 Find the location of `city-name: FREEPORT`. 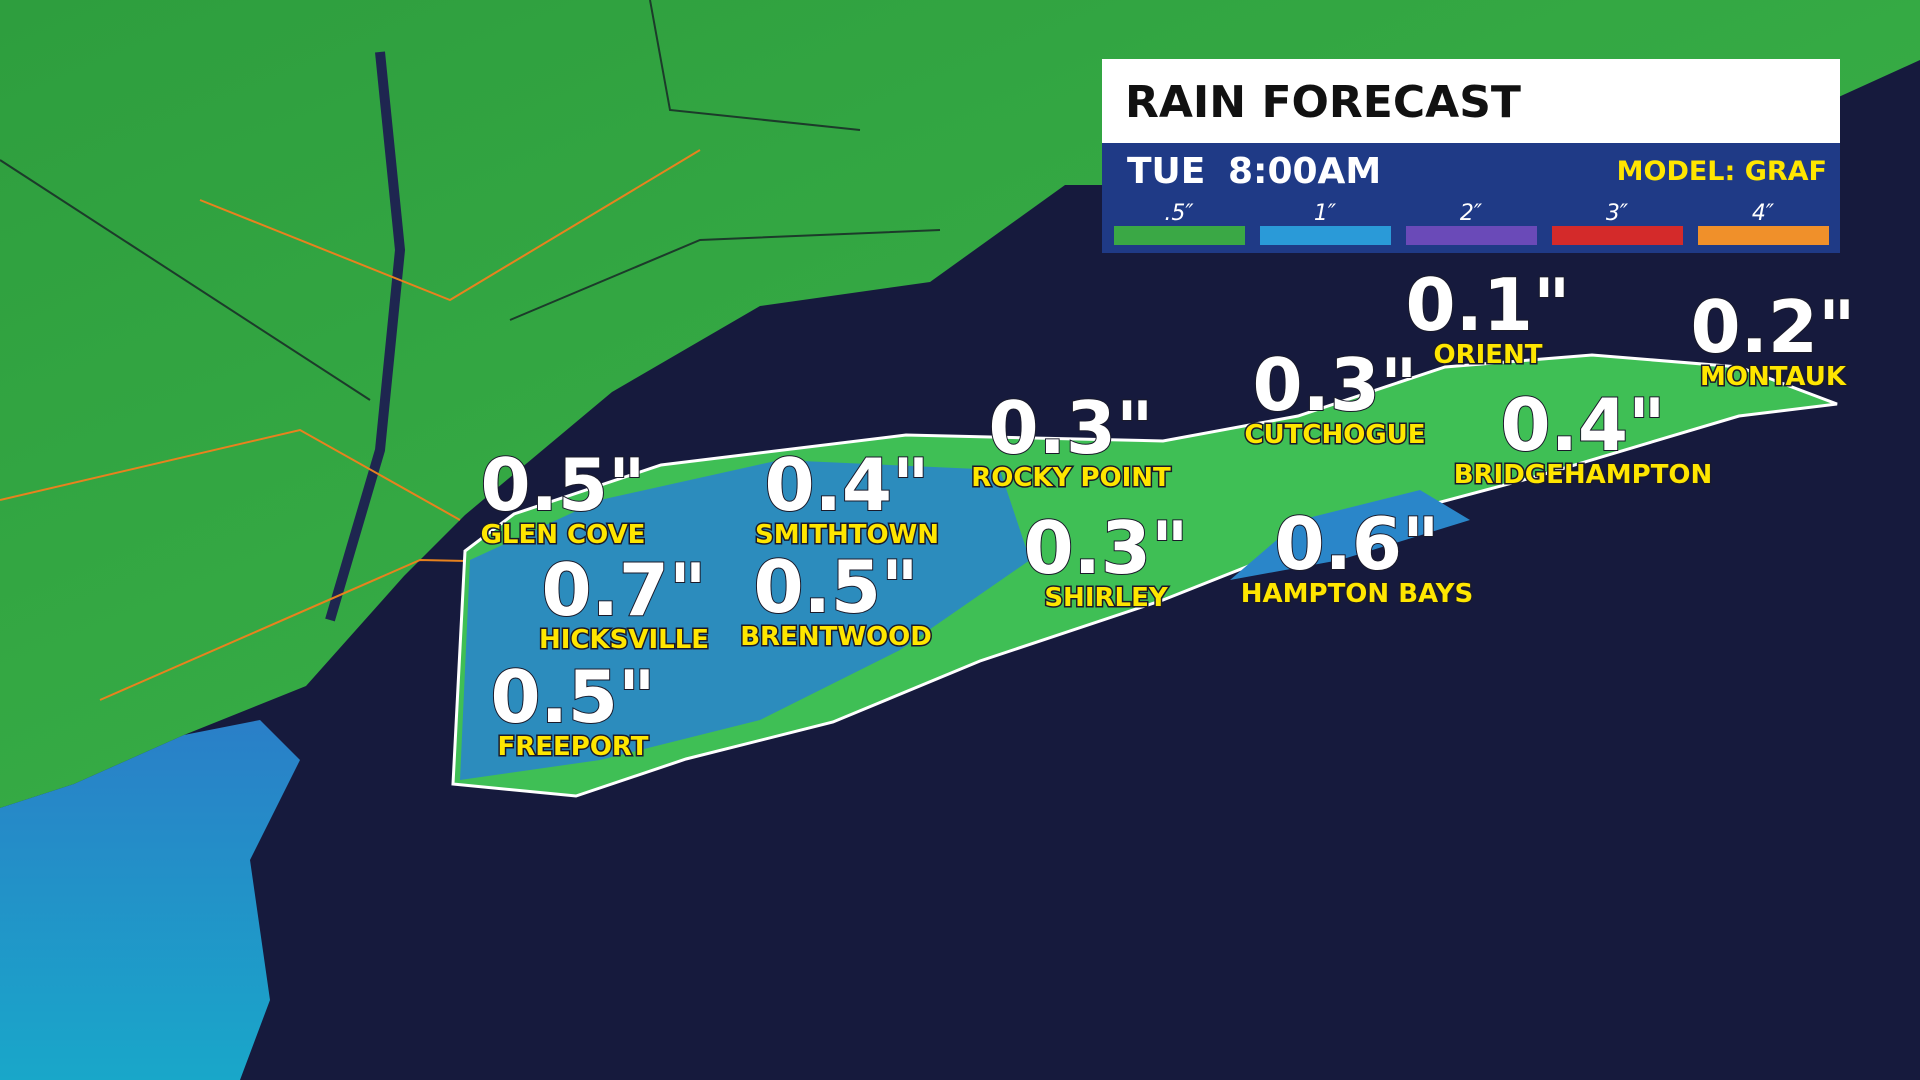

city-name: FREEPORT is located at coordinates (572, 747).